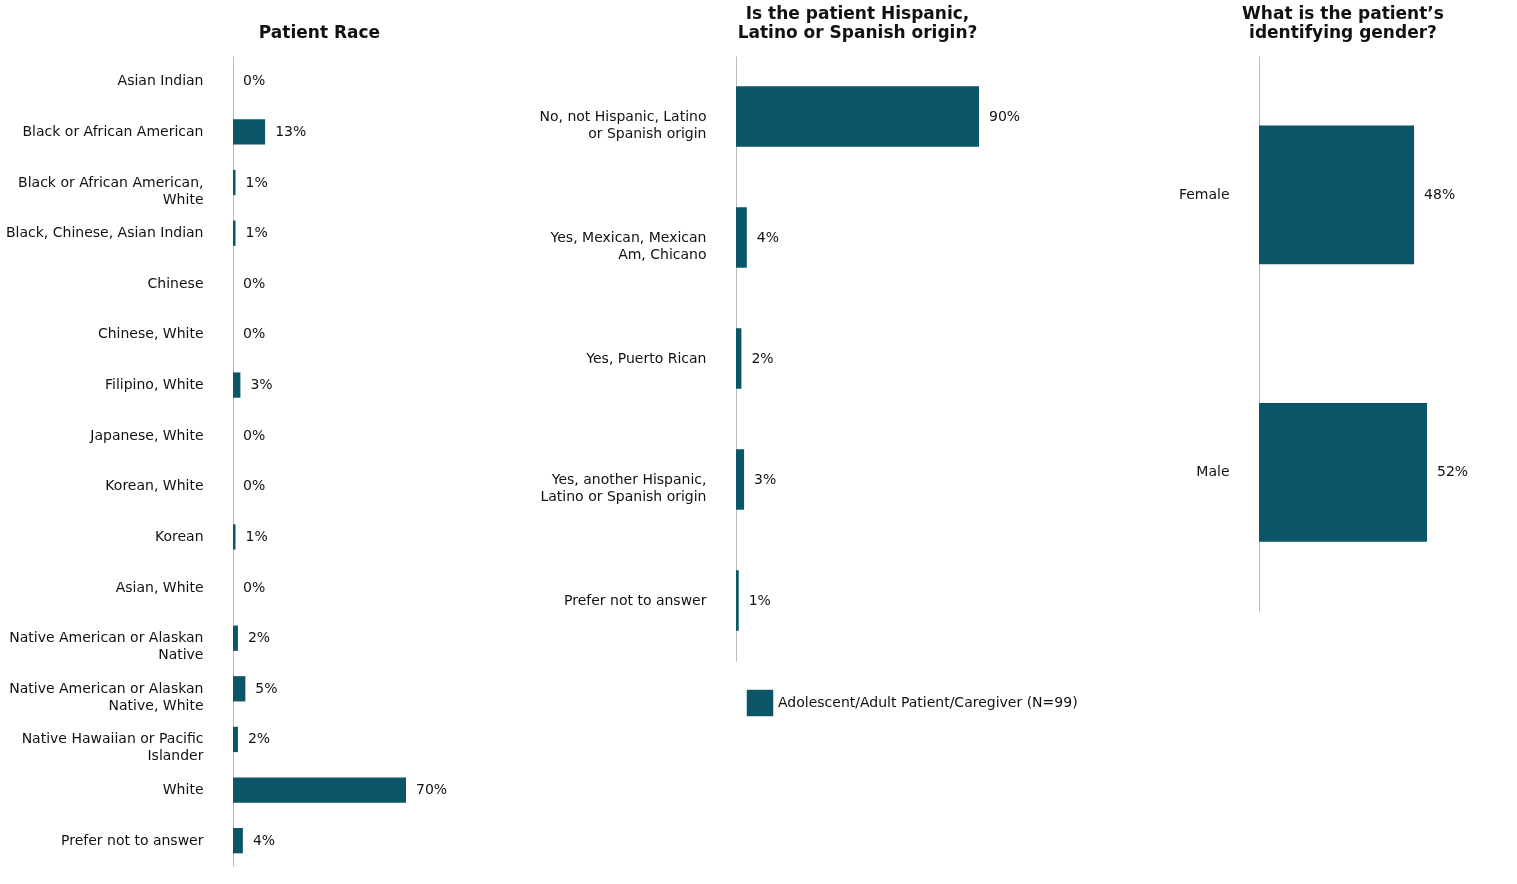 The height and width of the screenshot is (884, 1517). What do you see at coordinates (104, 232) in the screenshot?
I see `y-tick-label: Black, Chinese, Asian Indian` at bounding box center [104, 232].